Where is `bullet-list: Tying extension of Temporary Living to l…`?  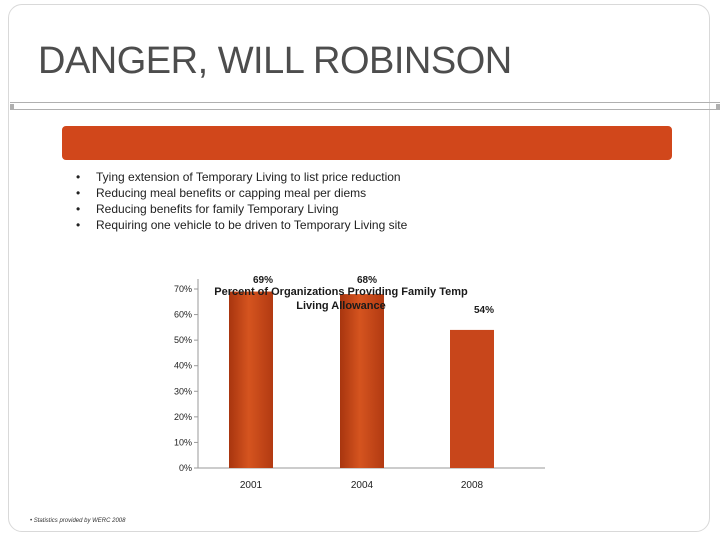 bullet-list: Tying extension of Temporary Living to l… is located at coordinates (239, 201).